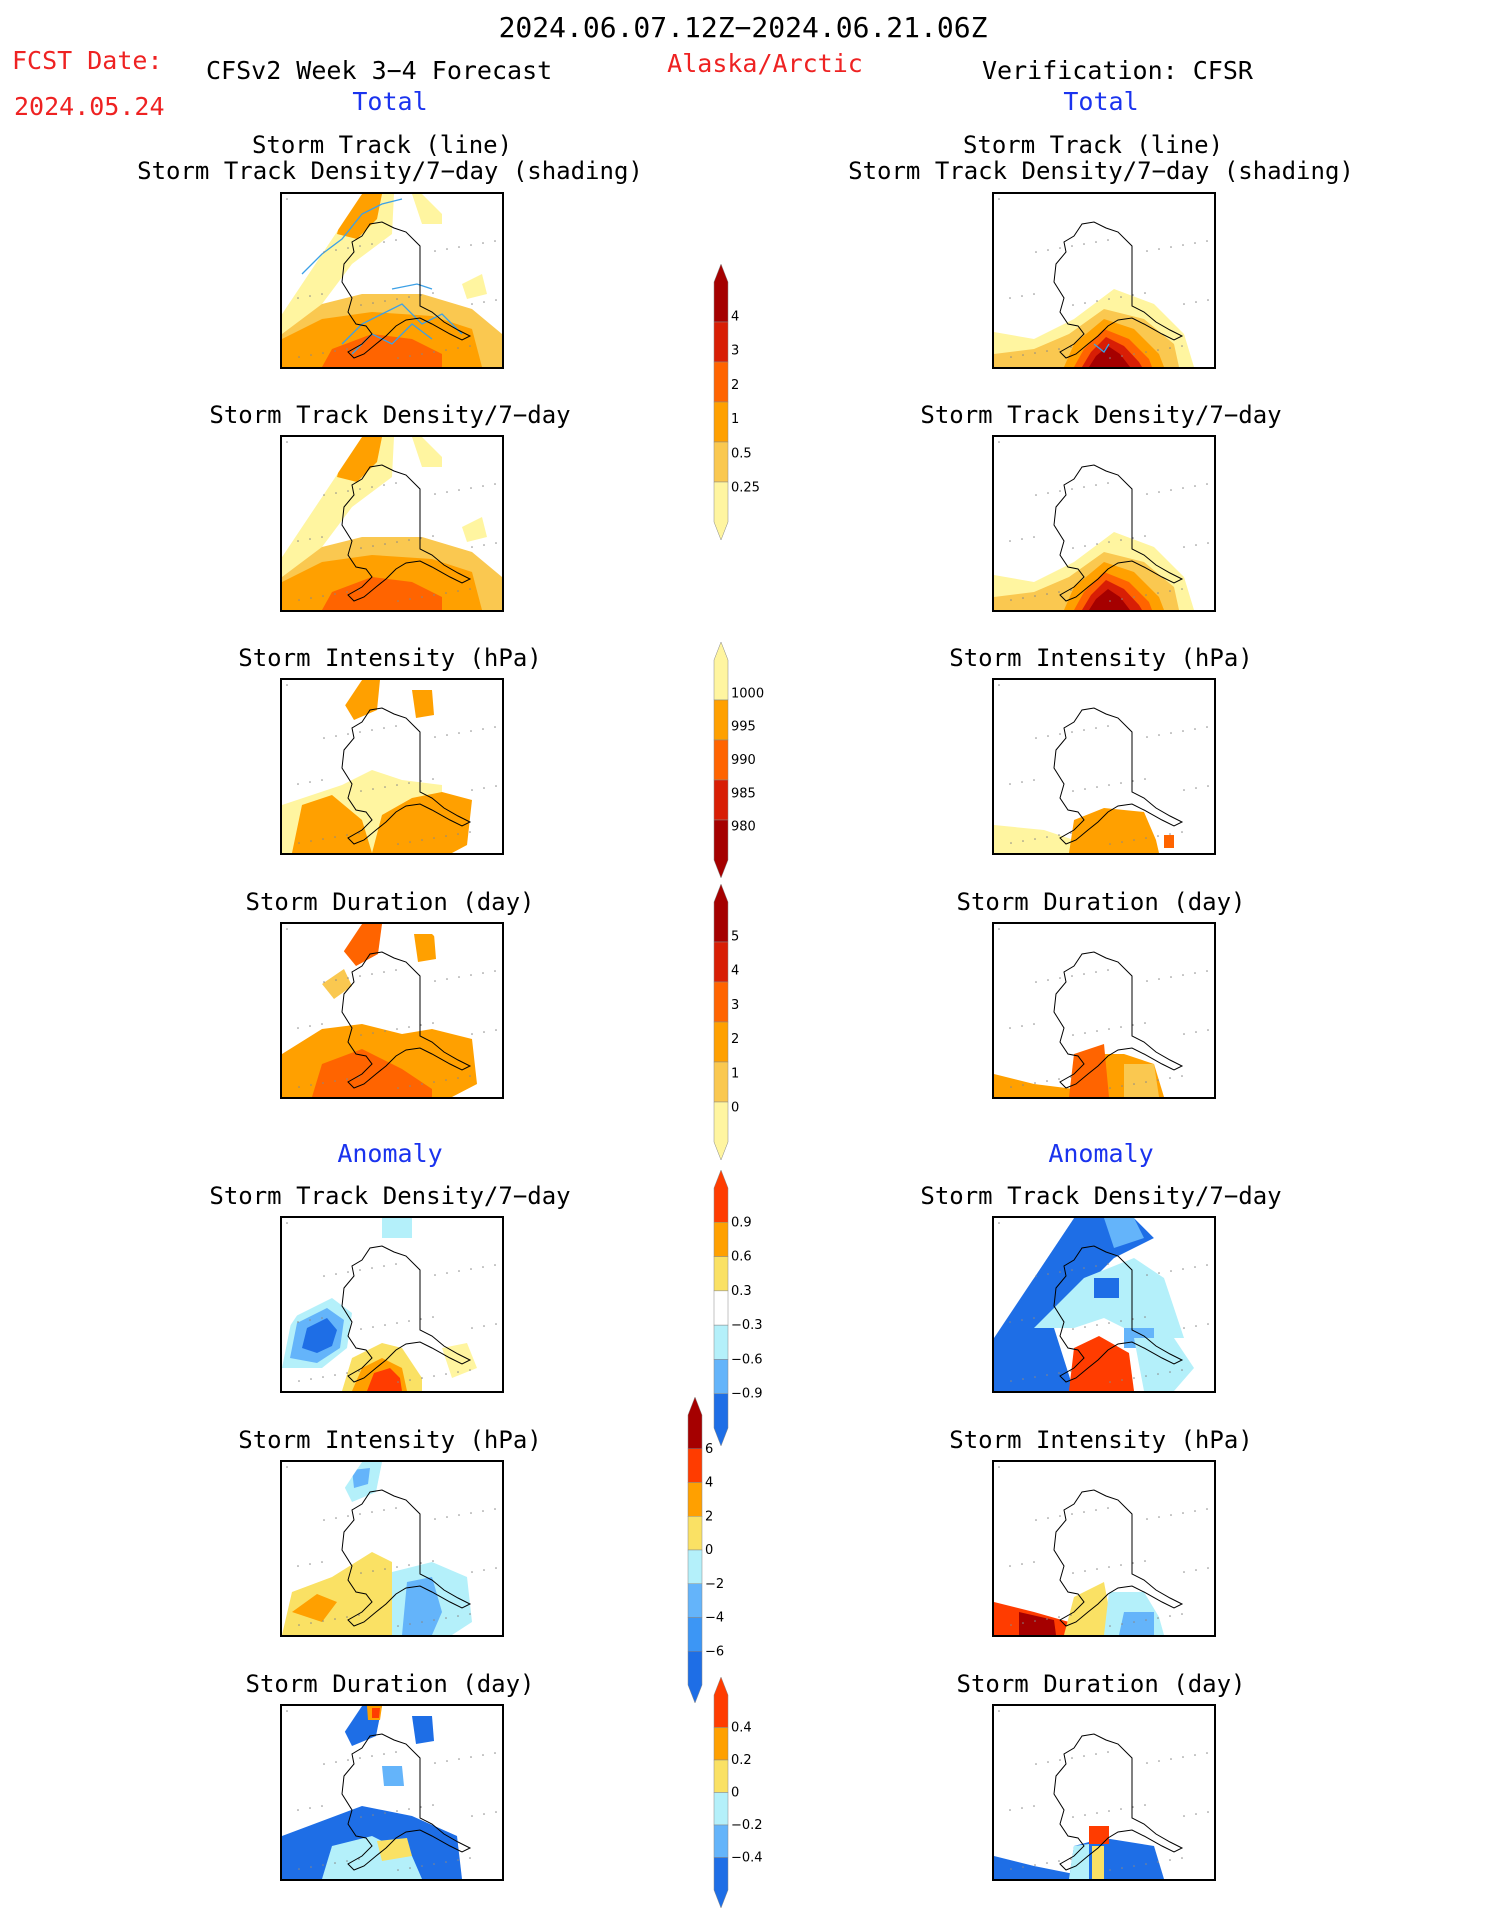 The height and width of the screenshot is (1925, 1487). Describe the element at coordinates (1101, 1440) in the screenshot. I see `title-intensity-anom-right: Storm Intensity (hPa)` at that location.